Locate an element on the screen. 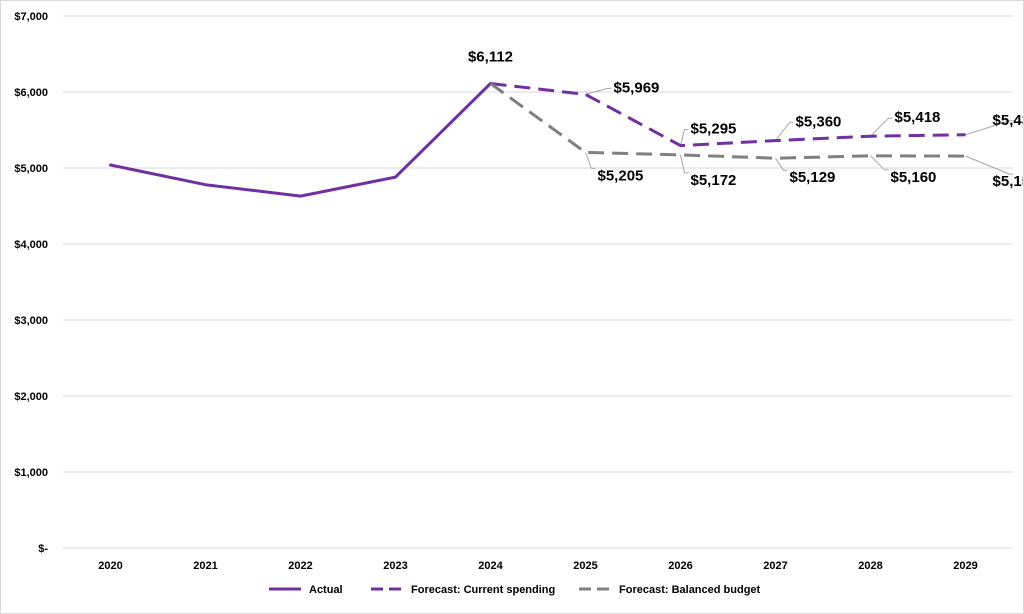 This screenshot has width=1024, height=614. y-tick-label: $7,000 is located at coordinates (31, 17).